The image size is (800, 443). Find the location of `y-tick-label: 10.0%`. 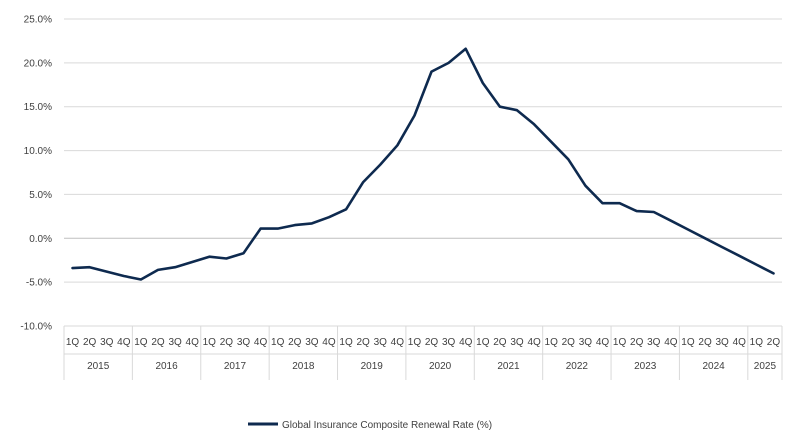

y-tick-label: 10.0% is located at coordinates (38, 151).